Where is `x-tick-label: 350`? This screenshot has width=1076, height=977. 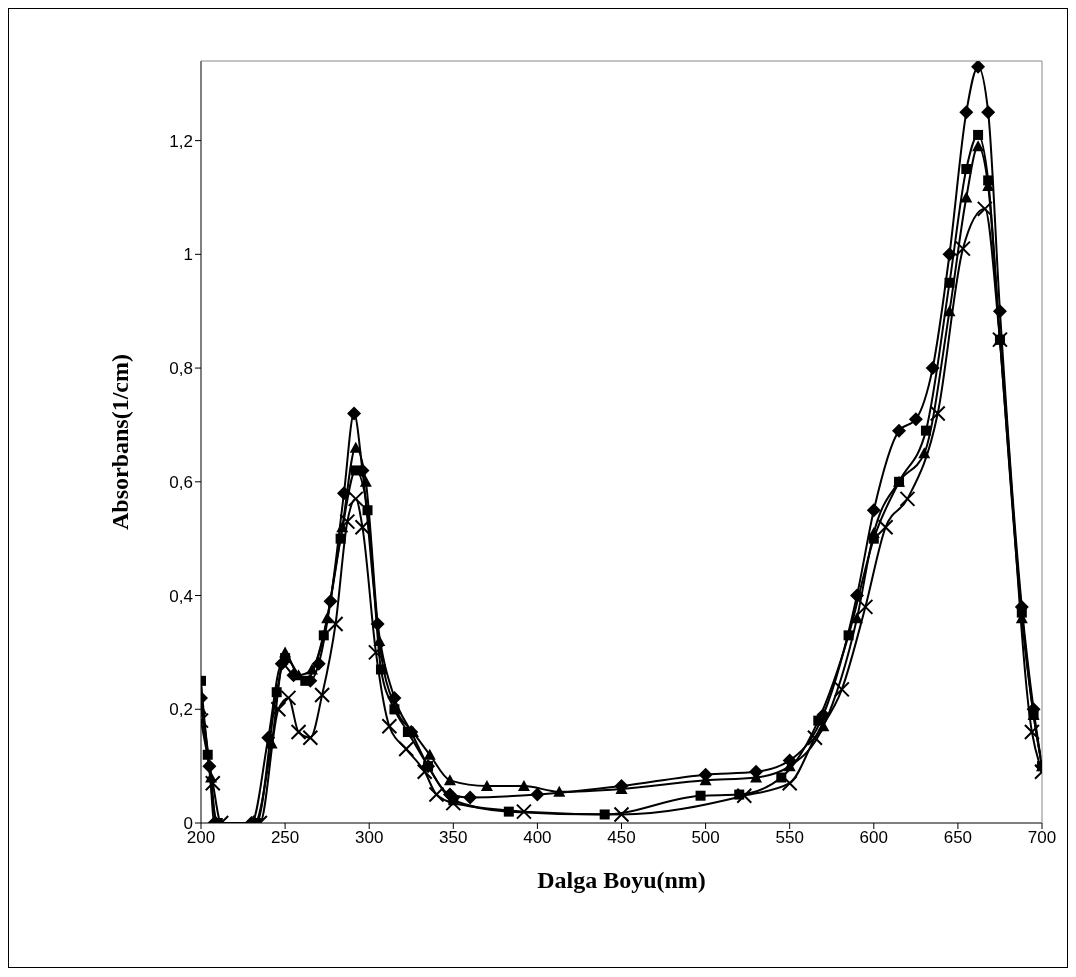
x-tick-label: 350 is located at coordinates (453, 838).